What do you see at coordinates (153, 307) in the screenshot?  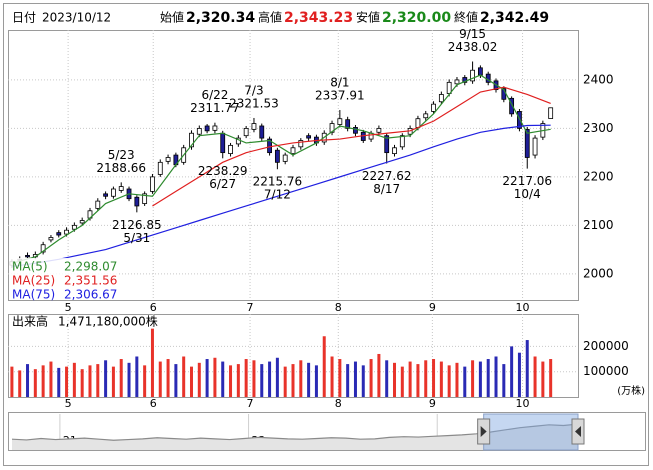 I see `x-tick-label: 6` at bounding box center [153, 307].